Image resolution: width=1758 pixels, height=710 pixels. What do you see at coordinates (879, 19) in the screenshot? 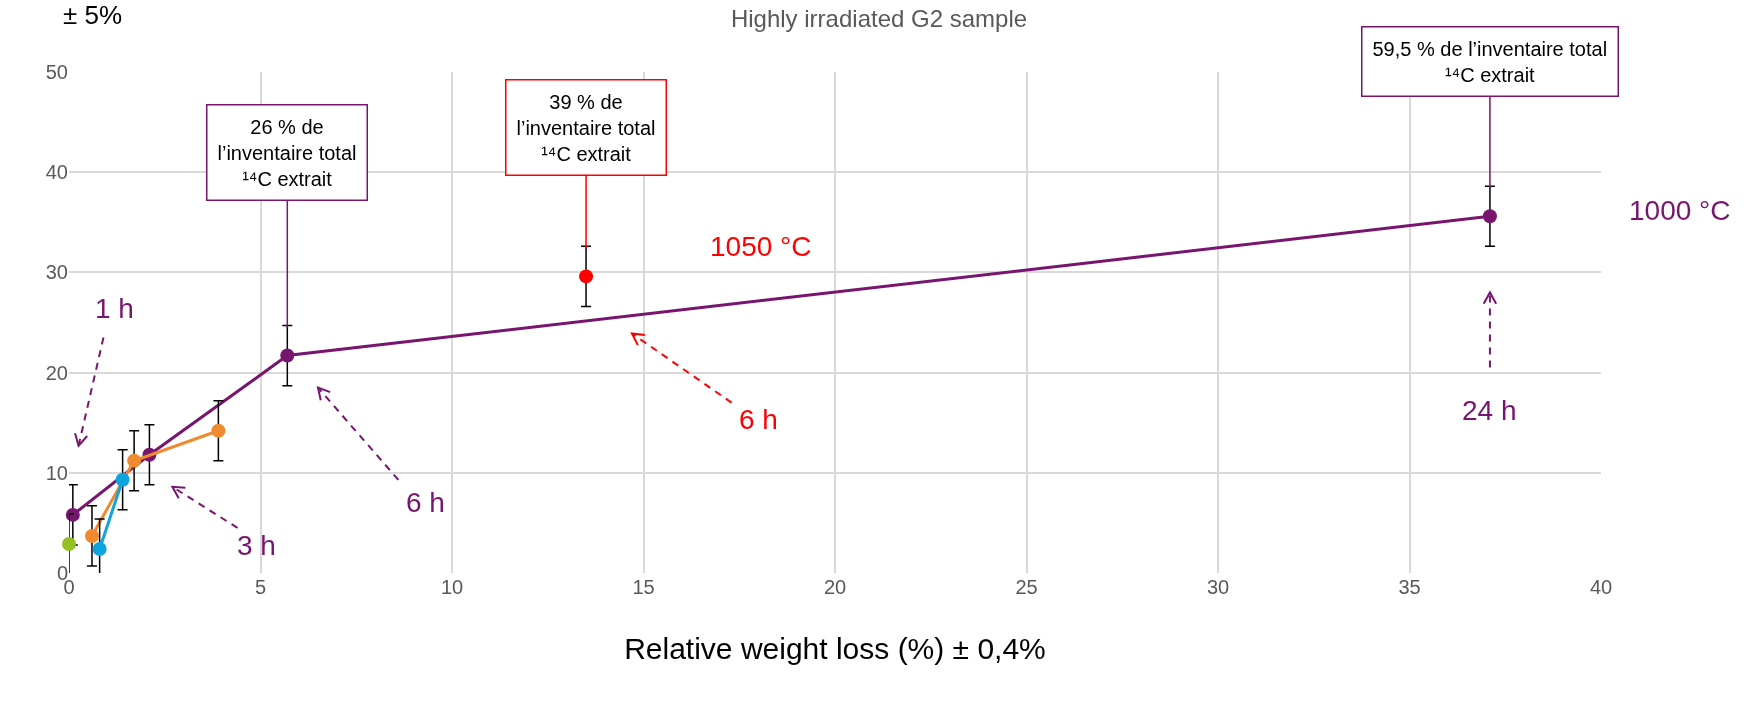
I see `chart-title: Highly irradiated G2 sample` at bounding box center [879, 19].